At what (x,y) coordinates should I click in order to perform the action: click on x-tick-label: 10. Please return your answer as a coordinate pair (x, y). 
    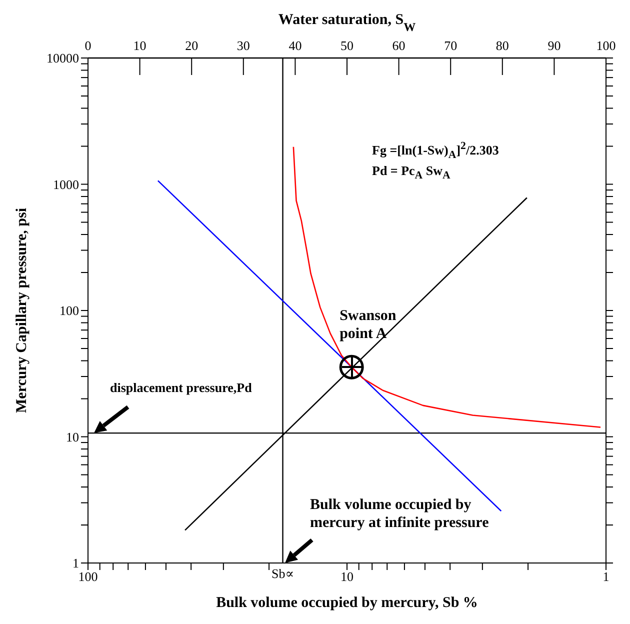
    Looking at the image, I should click on (347, 576).